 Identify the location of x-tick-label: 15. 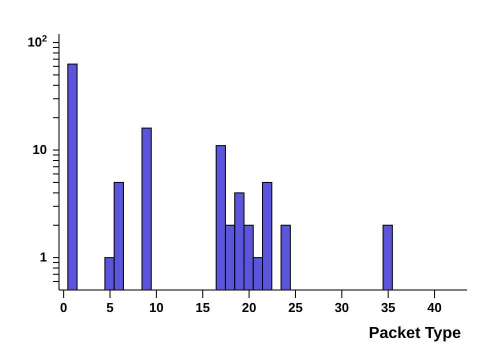
(202, 307).